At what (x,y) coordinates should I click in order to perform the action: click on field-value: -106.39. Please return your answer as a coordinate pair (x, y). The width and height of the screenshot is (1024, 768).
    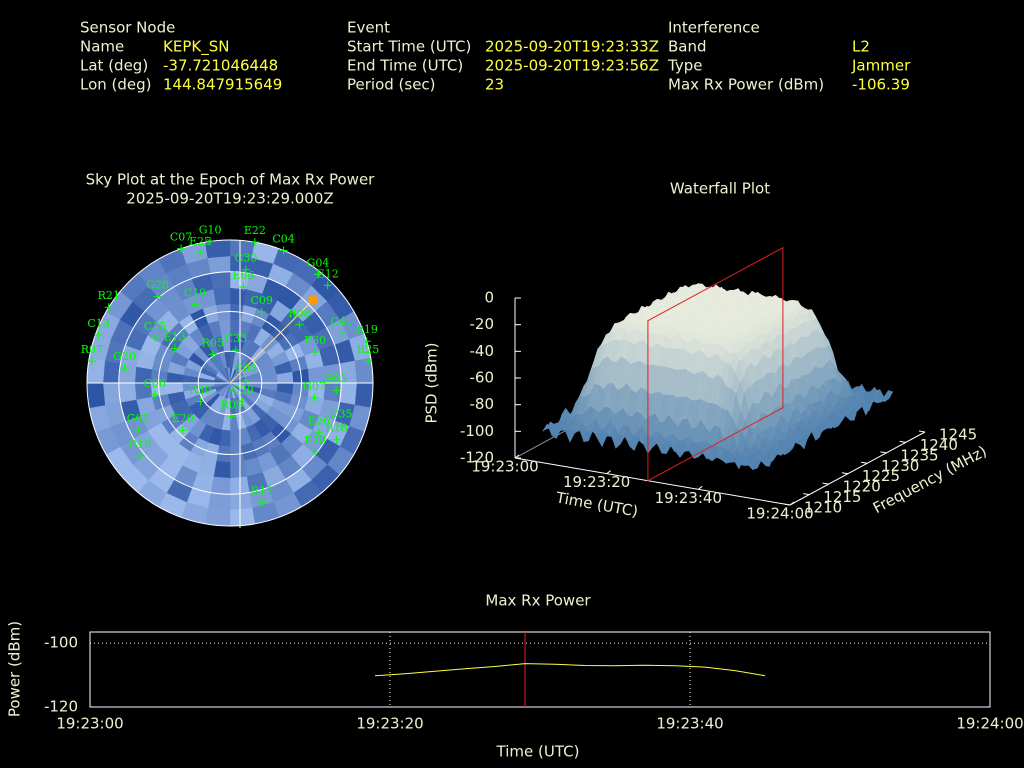
    Looking at the image, I should click on (881, 85).